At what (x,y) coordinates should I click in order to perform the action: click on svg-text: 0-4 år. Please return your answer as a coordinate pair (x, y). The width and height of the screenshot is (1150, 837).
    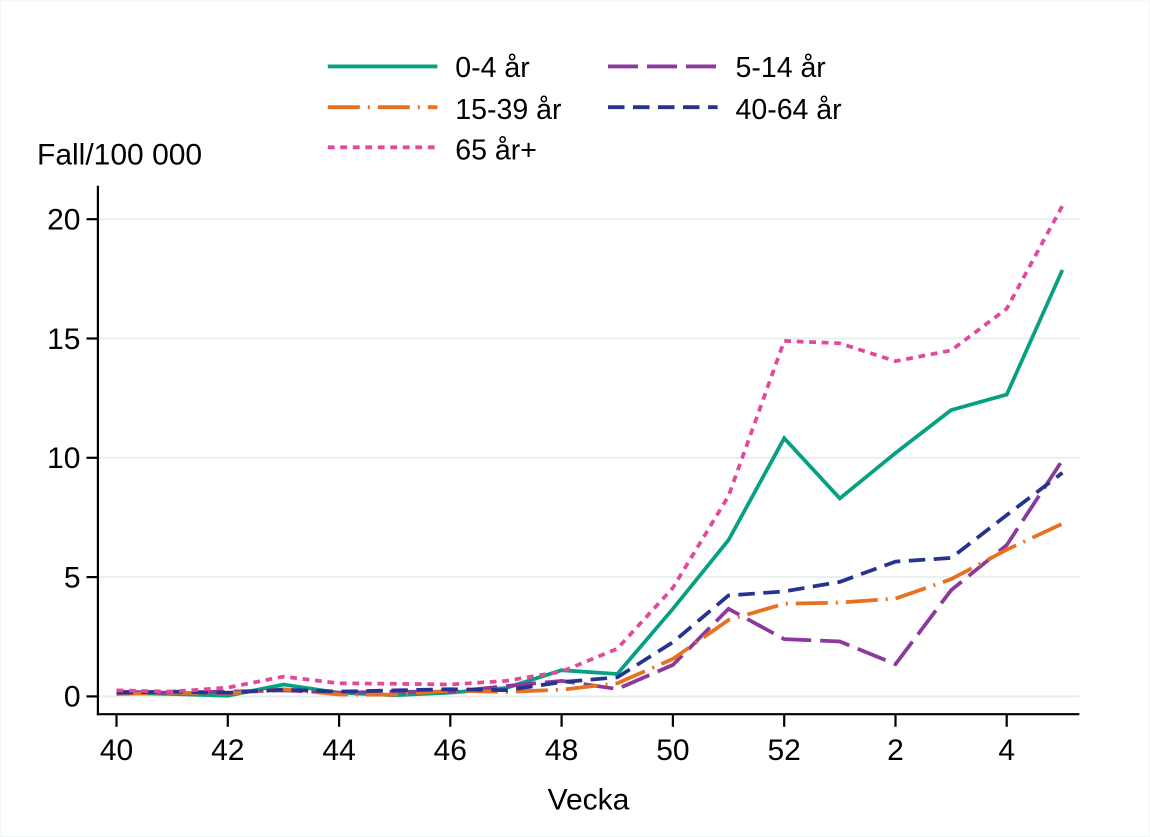
    Looking at the image, I should click on (492, 68).